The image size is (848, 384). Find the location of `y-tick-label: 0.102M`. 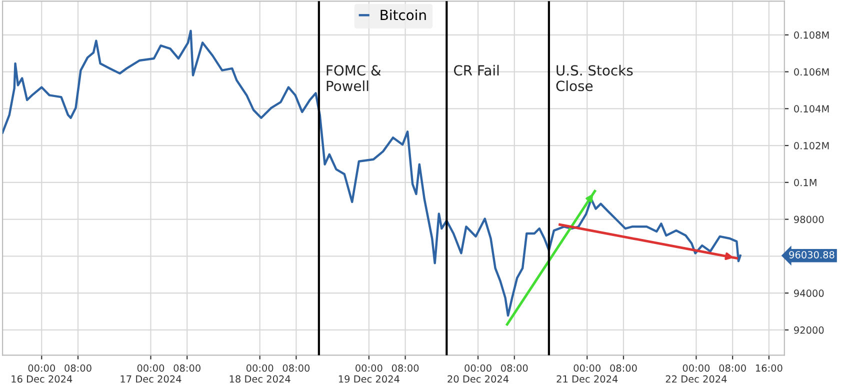

y-tick-label: 0.102M is located at coordinates (811, 146).